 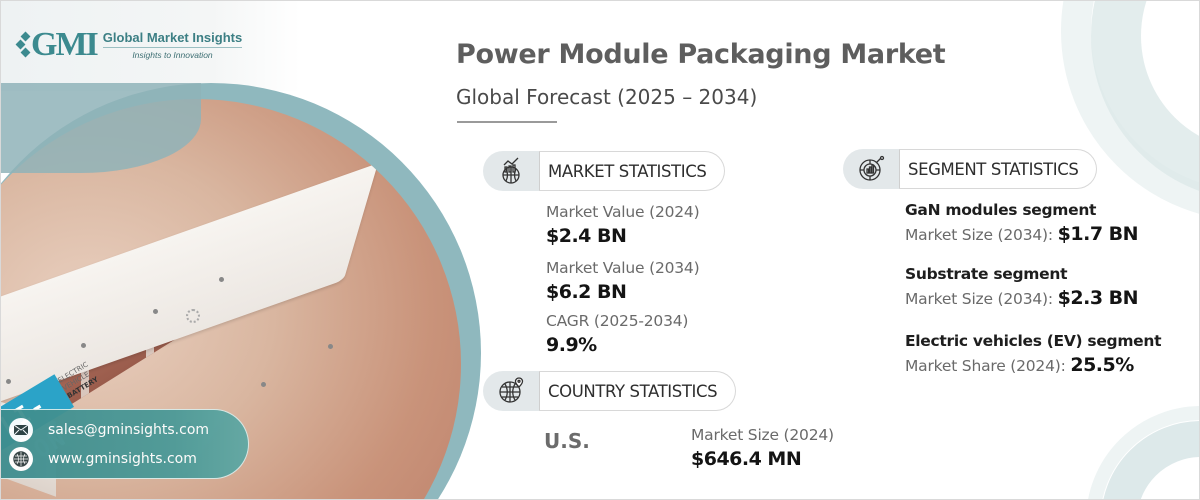 I want to click on country-statistics-header: COUNTRY STATISTICS, so click(x=610, y=391).